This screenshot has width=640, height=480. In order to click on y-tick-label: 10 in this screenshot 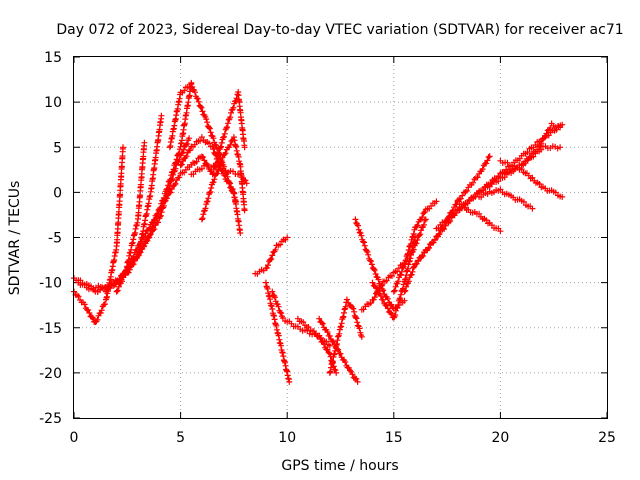, I will do `click(53, 103)`.